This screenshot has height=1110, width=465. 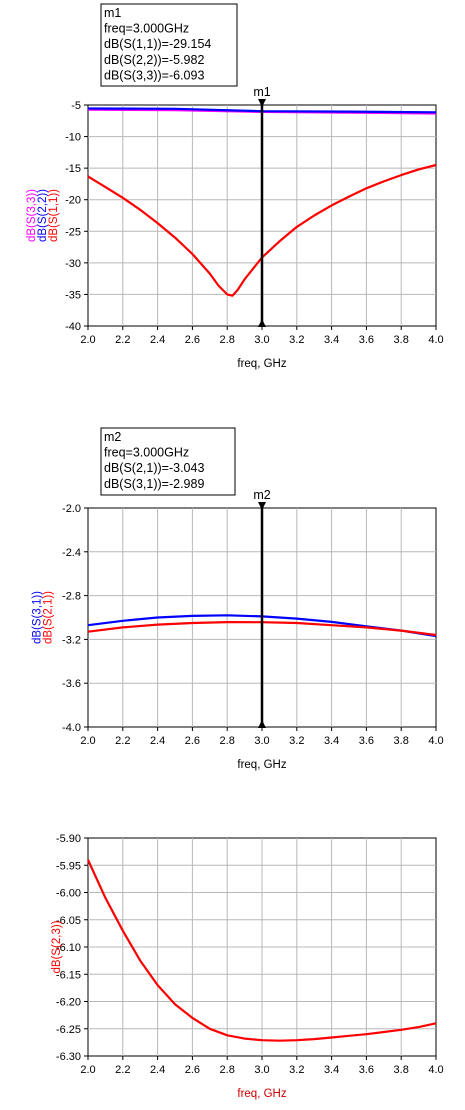 What do you see at coordinates (68, 1003) in the screenshot?
I see `y-tick-label: -6.20` at bounding box center [68, 1003].